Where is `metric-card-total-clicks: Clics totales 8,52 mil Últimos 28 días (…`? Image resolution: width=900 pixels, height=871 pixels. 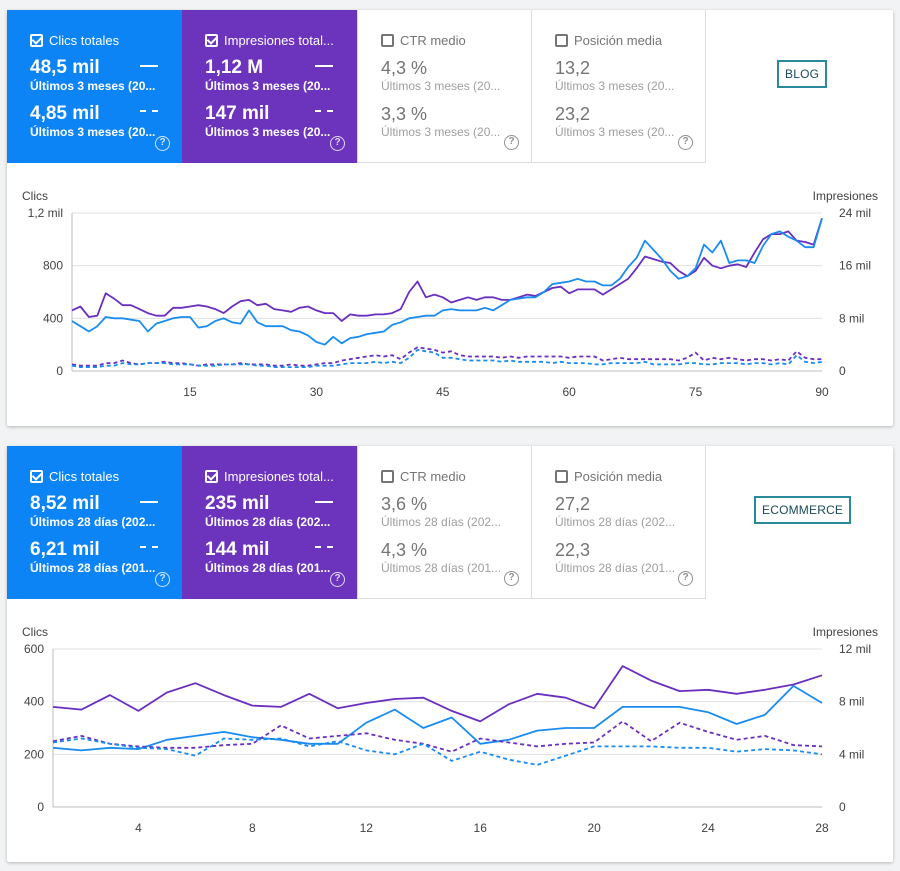 metric-card-total-clicks: Clics totales 8,52 mil Últimos 28 días (… is located at coordinates (94, 522).